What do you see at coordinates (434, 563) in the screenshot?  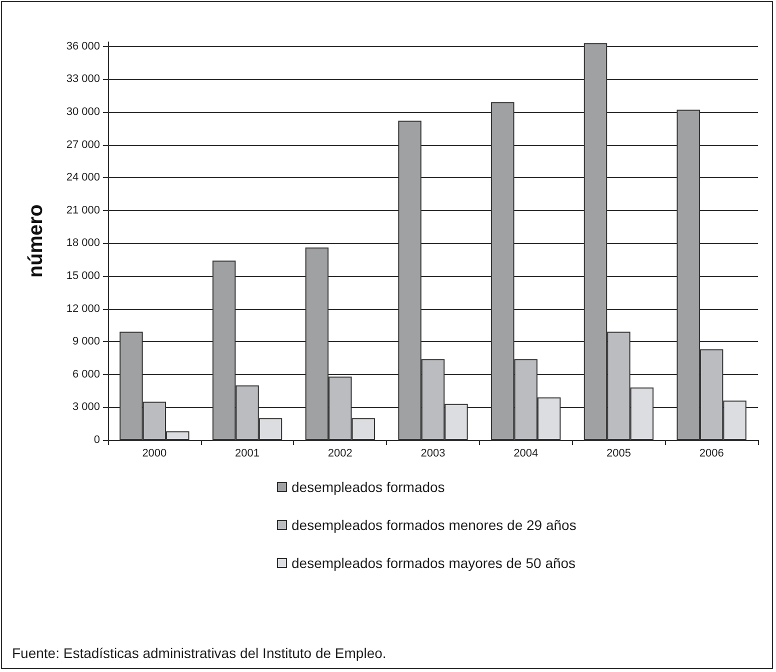 I see `legend-label: desempleados formados mayores de 50 años` at bounding box center [434, 563].